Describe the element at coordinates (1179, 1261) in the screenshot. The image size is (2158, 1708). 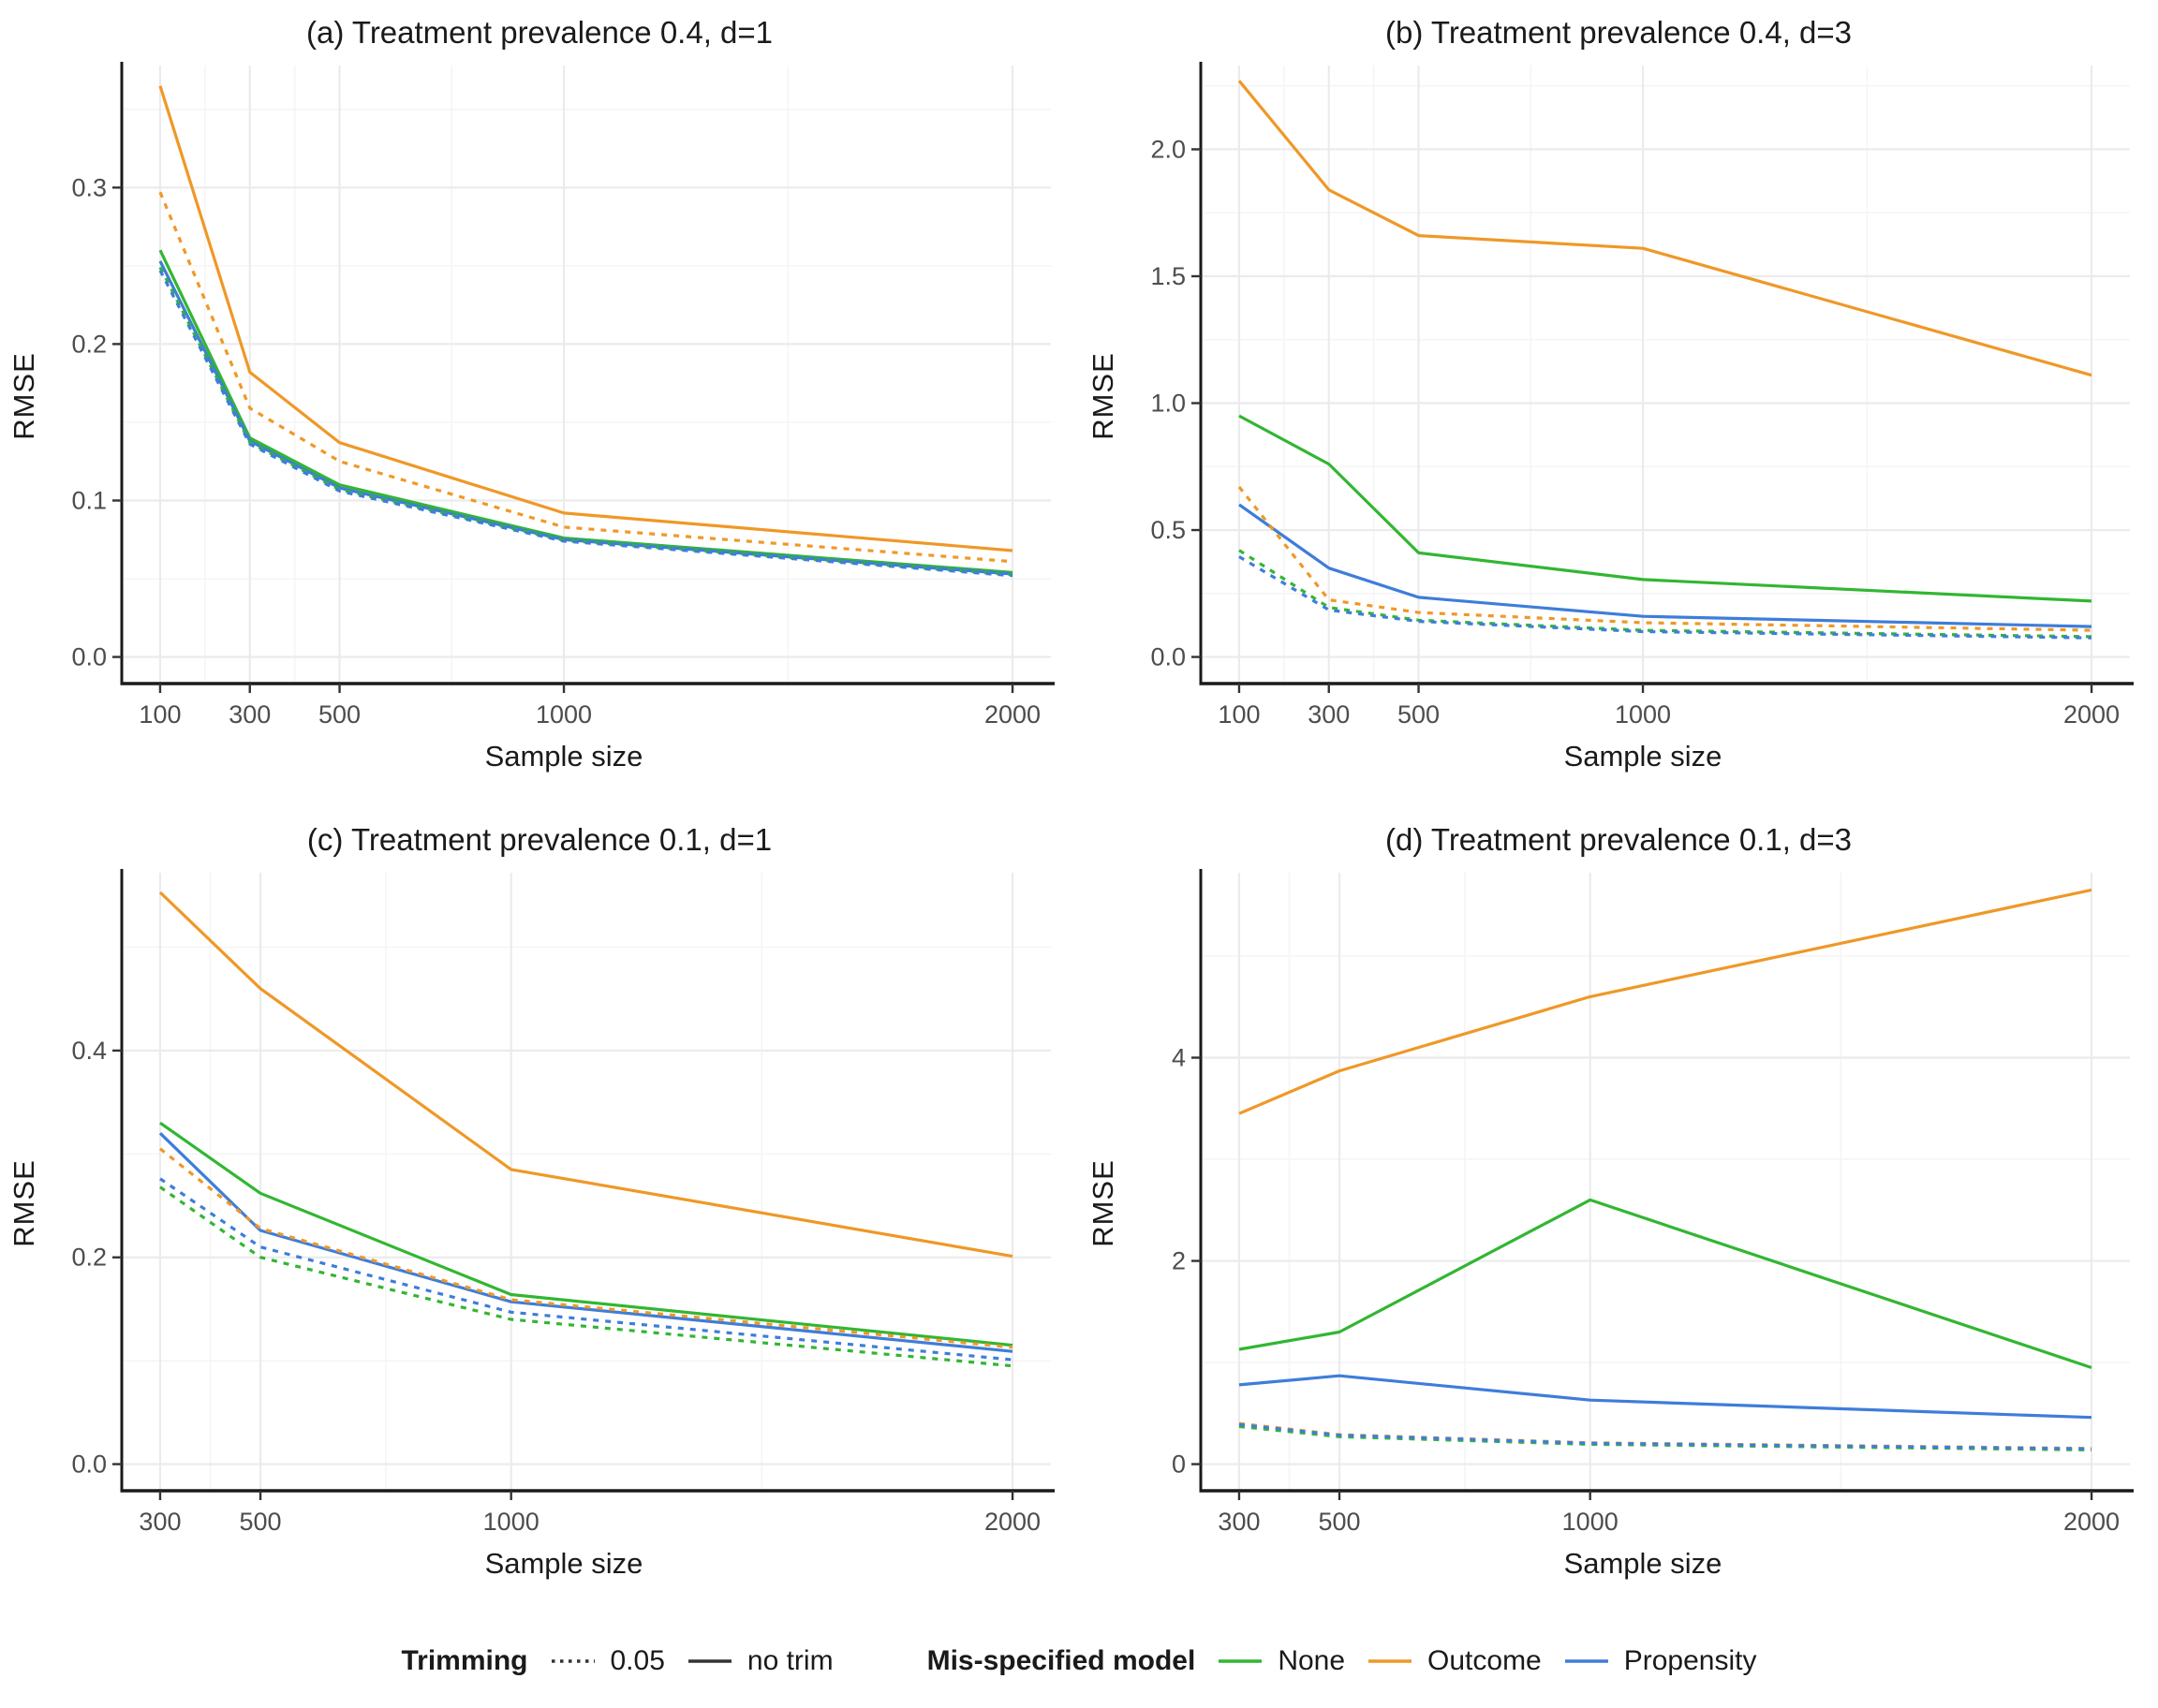
I see `y-tick-label: 2` at that location.